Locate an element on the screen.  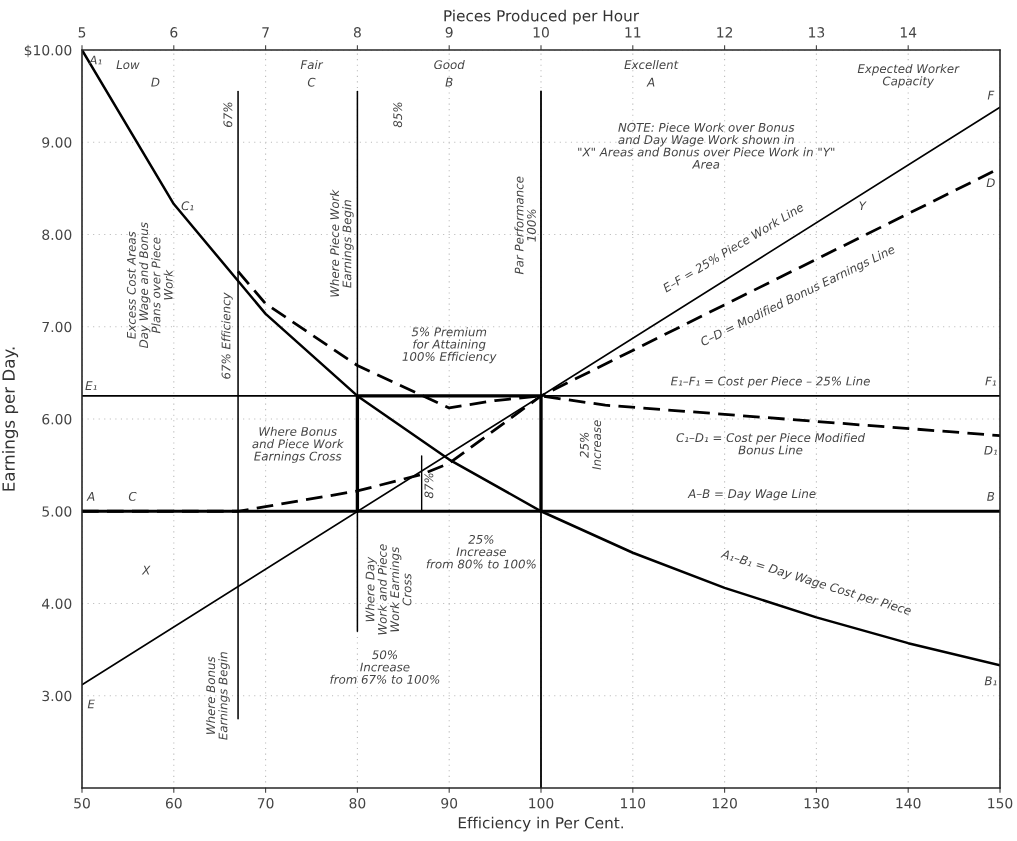
annotation: Low is located at coordinates (128, 65).